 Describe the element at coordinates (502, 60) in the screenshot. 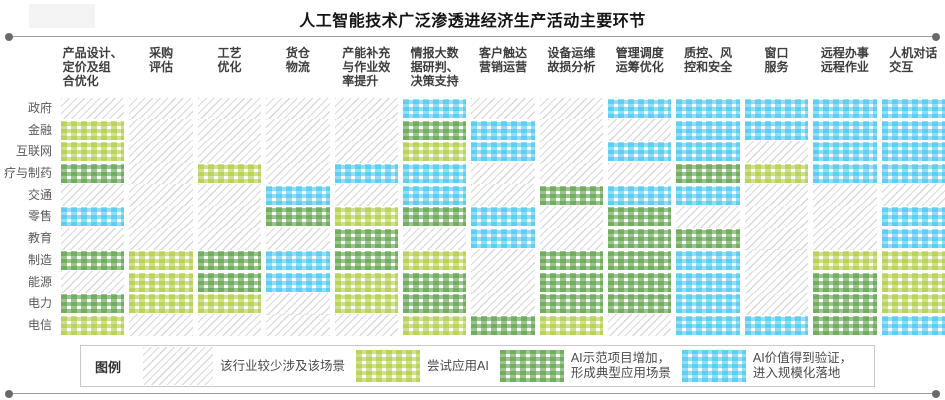

I see `column-header-7: 客户触达 营销运营` at that location.